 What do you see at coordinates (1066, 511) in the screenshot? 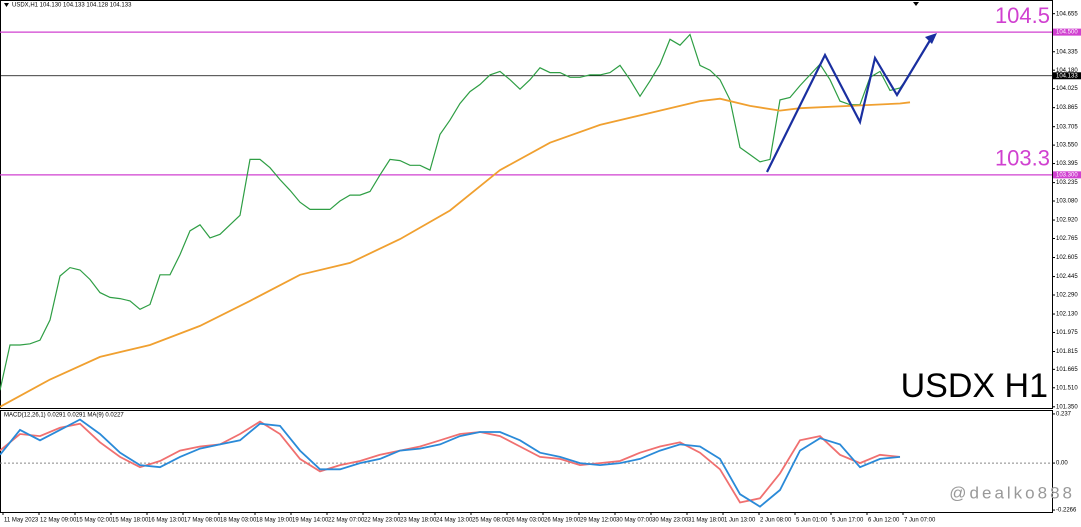
I see `y-tick-label: -0.2266` at bounding box center [1066, 511].